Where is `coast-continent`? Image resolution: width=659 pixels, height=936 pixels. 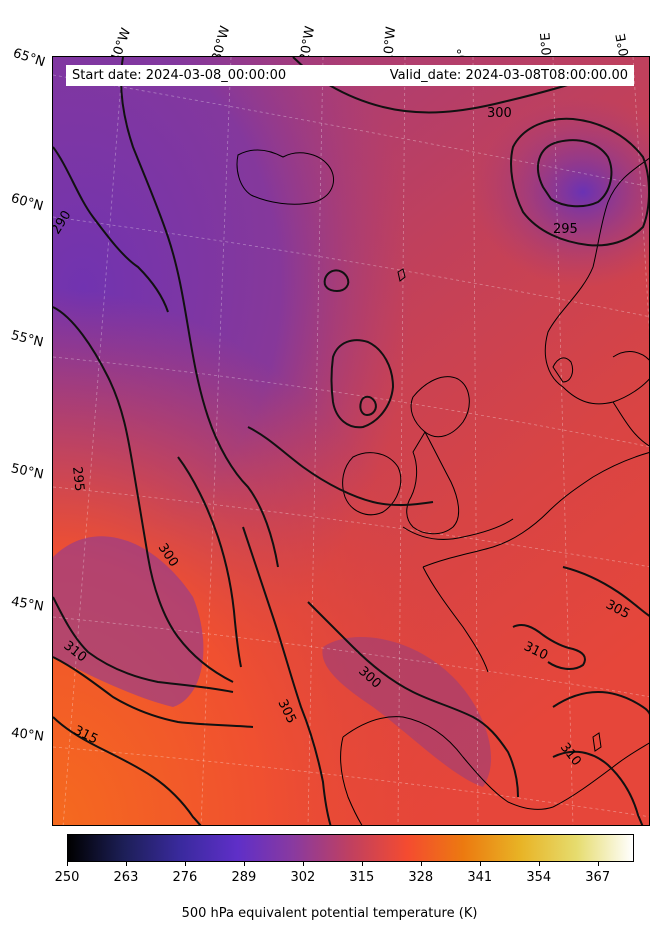
coast-continent is located at coordinates (535, 510).